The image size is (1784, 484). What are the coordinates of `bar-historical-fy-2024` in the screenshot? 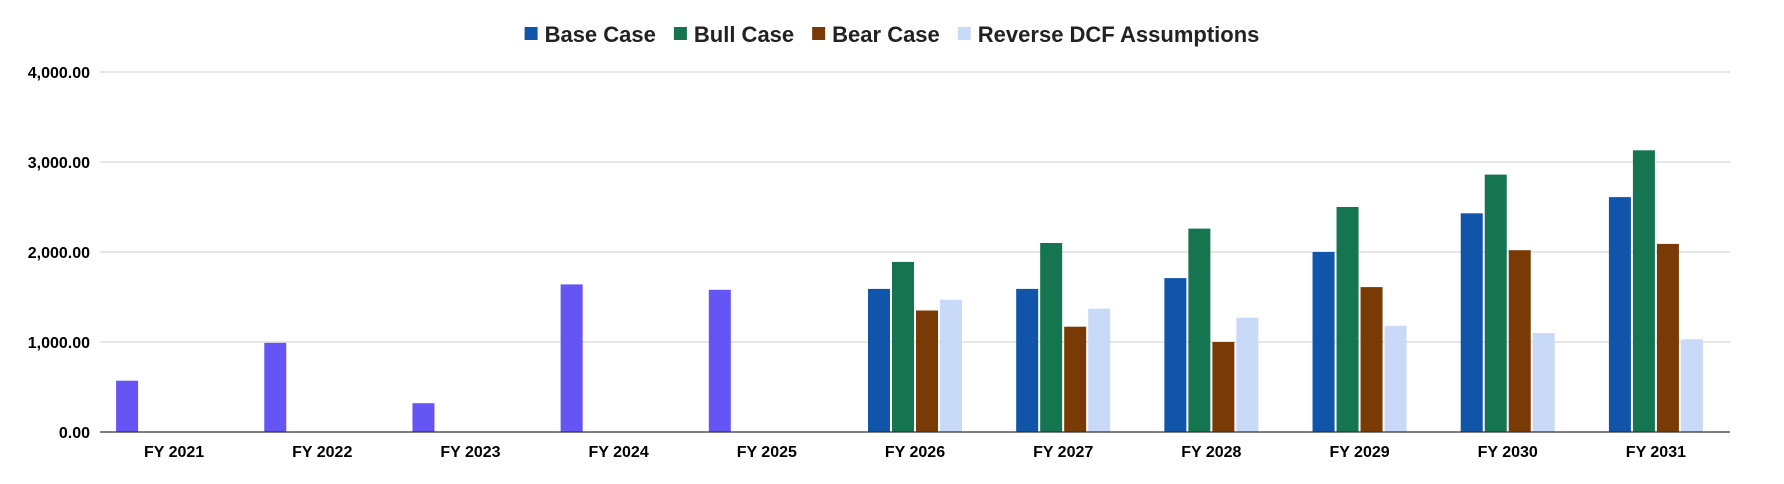 It's located at (571, 358).